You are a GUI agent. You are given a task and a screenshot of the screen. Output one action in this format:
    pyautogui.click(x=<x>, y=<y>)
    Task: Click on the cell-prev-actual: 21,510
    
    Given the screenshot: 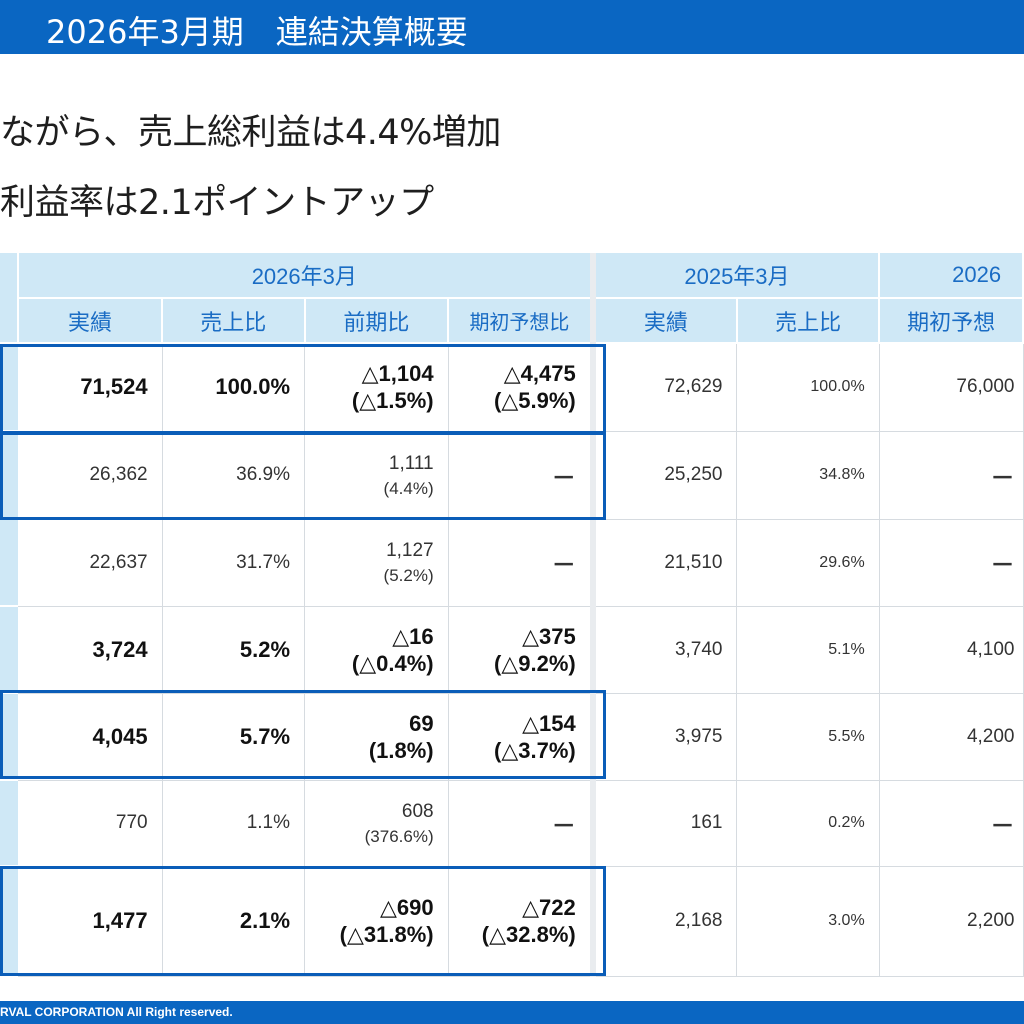 What is the action you would take?
    pyautogui.click(x=663, y=563)
    